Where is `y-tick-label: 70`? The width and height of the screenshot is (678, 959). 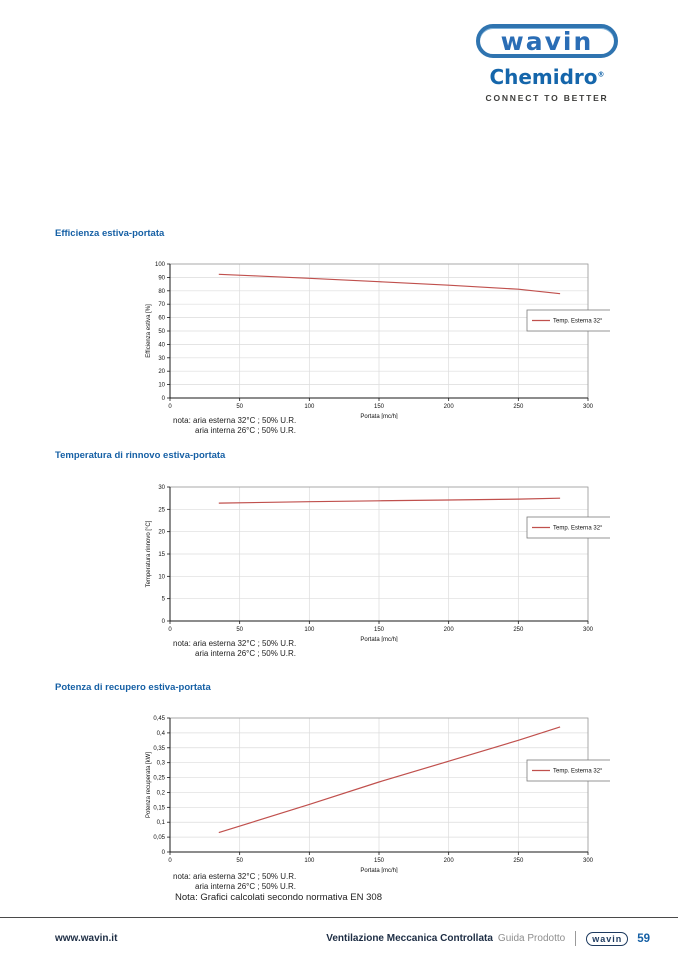 y-tick-label: 70 is located at coordinates (161, 305).